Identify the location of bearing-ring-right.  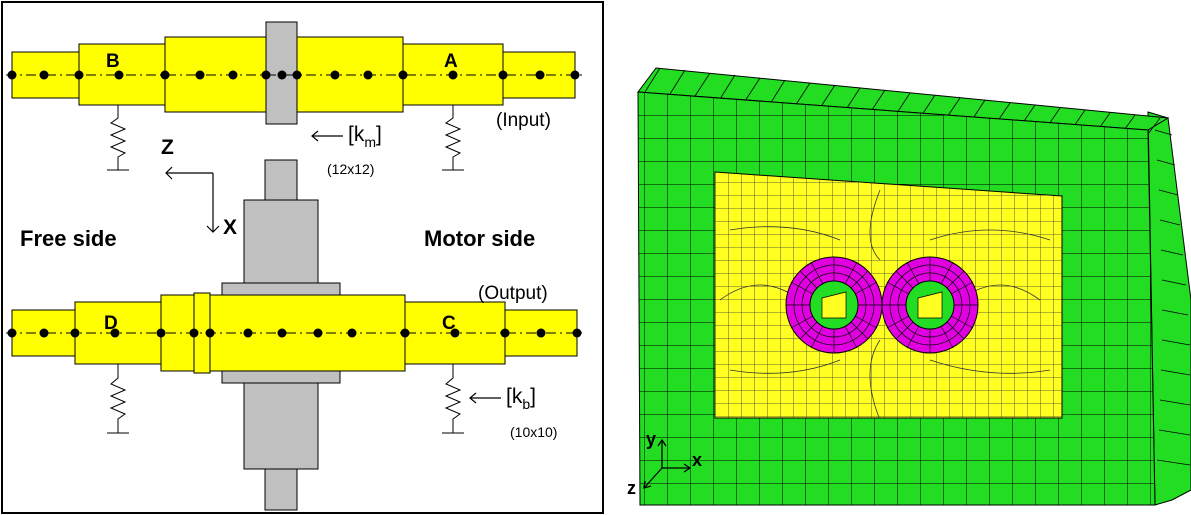
(930, 305).